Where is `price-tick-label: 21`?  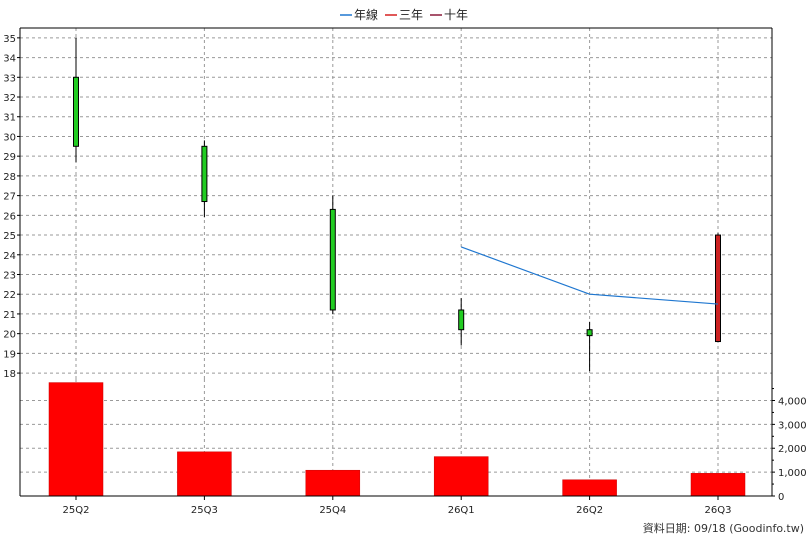
price-tick-label: 21 is located at coordinates (9, 315).